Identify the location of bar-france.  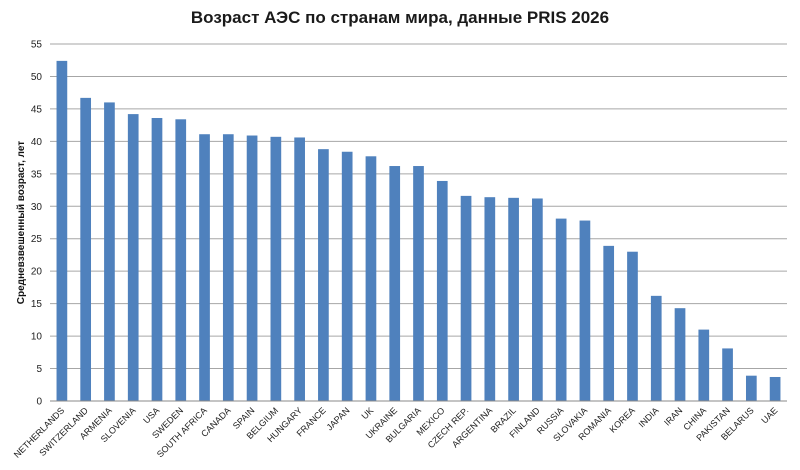
(323, 275).